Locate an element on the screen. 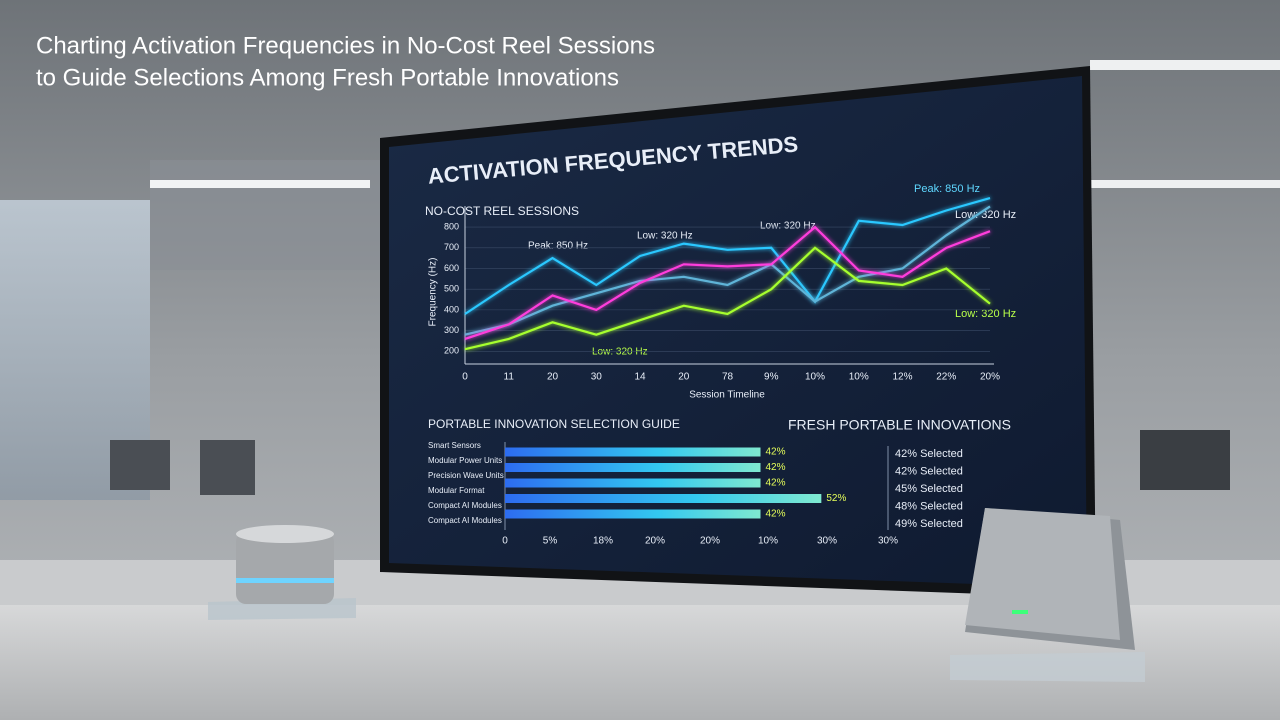 Image resolution: width=1280 pixels, height=720 pixels. x-tick-label: 11 is located at coordinates (509, 377).